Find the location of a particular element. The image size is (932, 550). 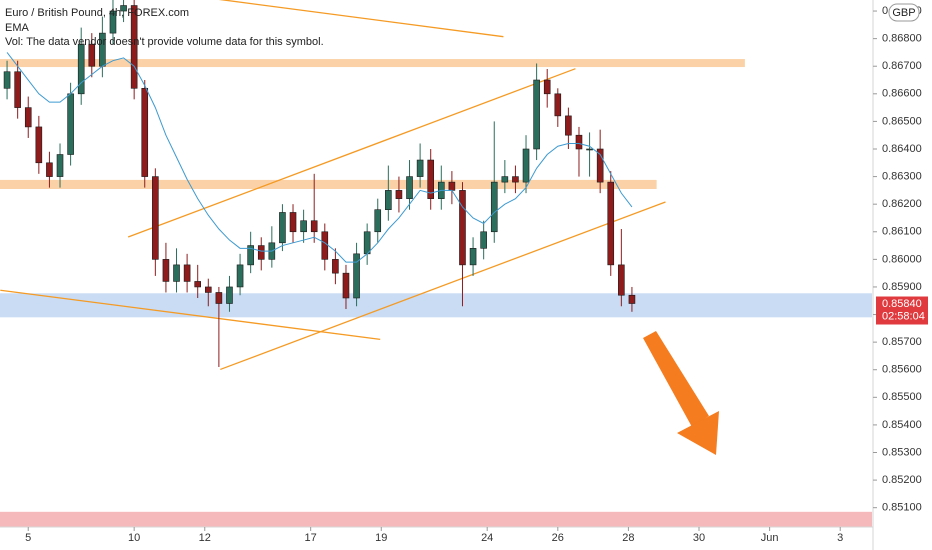

y-tick-label: 0.85600 is located at coordinates (902, 370).